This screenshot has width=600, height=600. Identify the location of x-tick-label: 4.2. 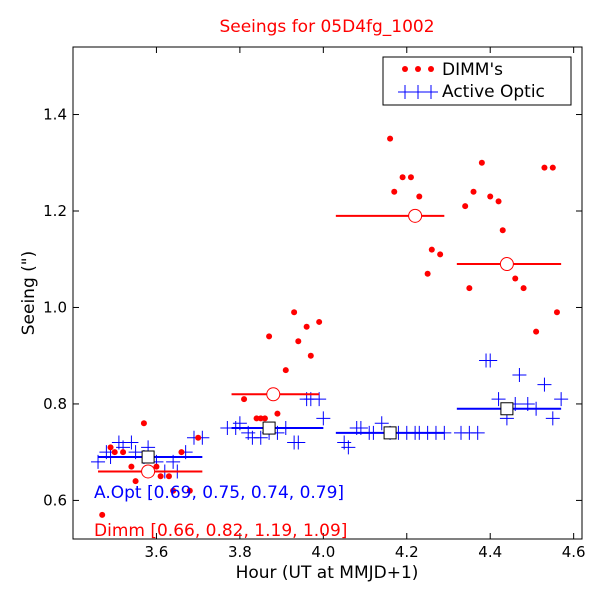
(407, 552).